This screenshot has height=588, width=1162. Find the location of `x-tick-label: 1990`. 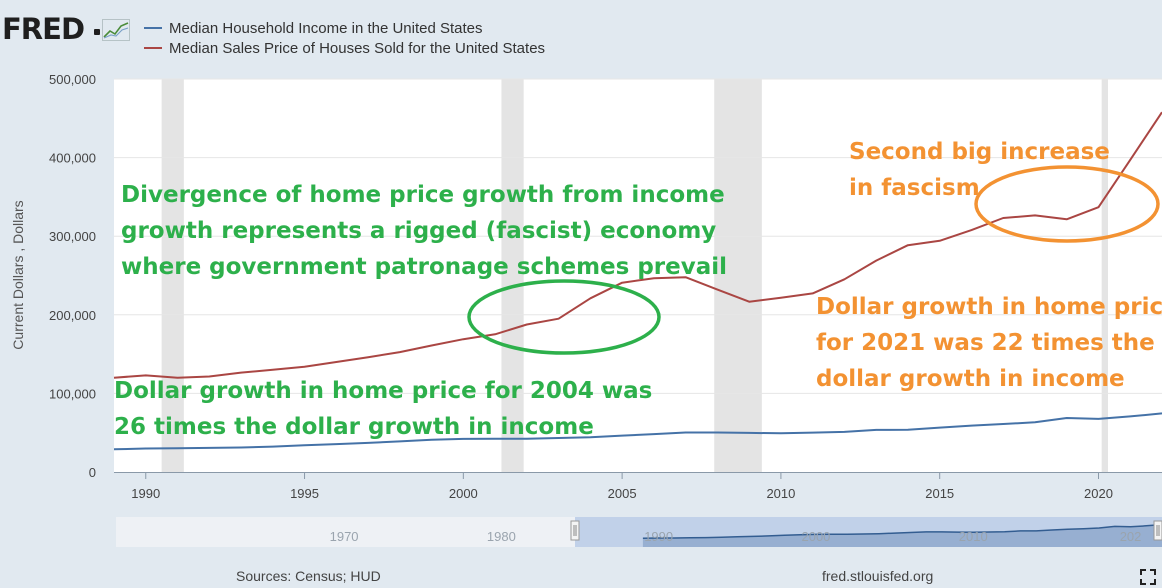

x-tick-label: 1990 is located at coordinates (145, 493).